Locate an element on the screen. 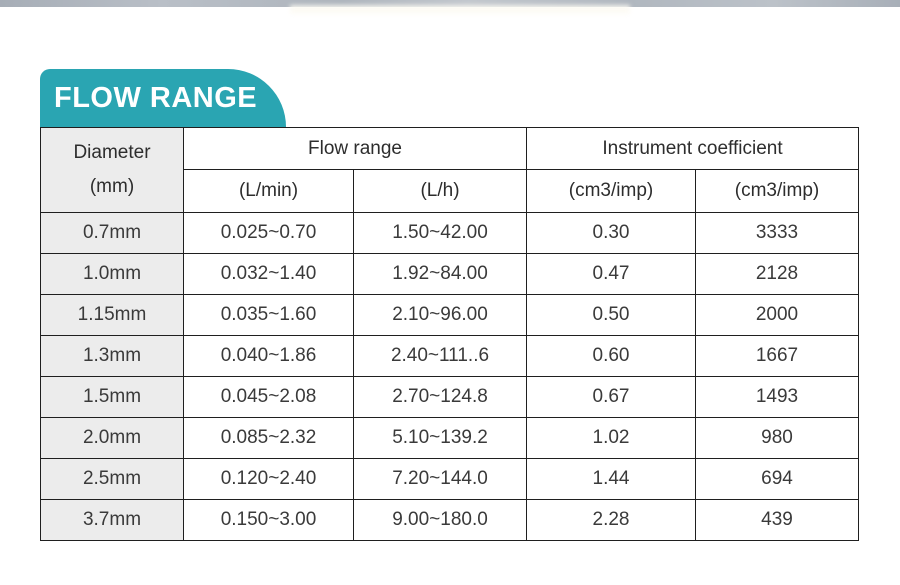 This screenshot has width=900, height=585. cell-imp: 2128 is located at coordinates (777, 274).